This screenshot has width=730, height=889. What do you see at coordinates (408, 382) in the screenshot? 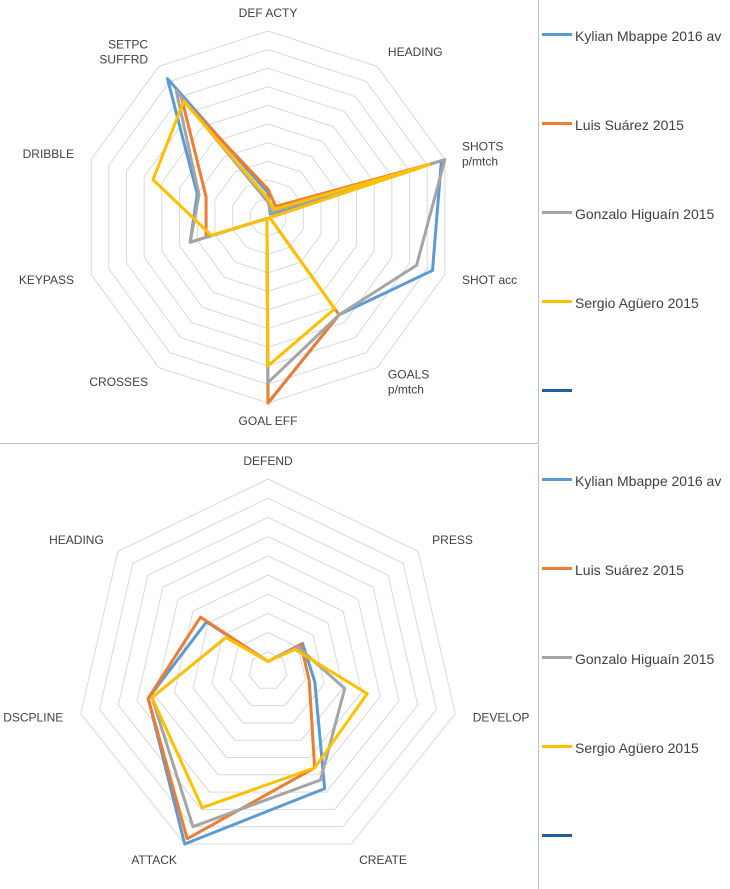
I see `axis-label-goals-p-mtch: GOALS p/mtch` at bounding box center [408, 382].